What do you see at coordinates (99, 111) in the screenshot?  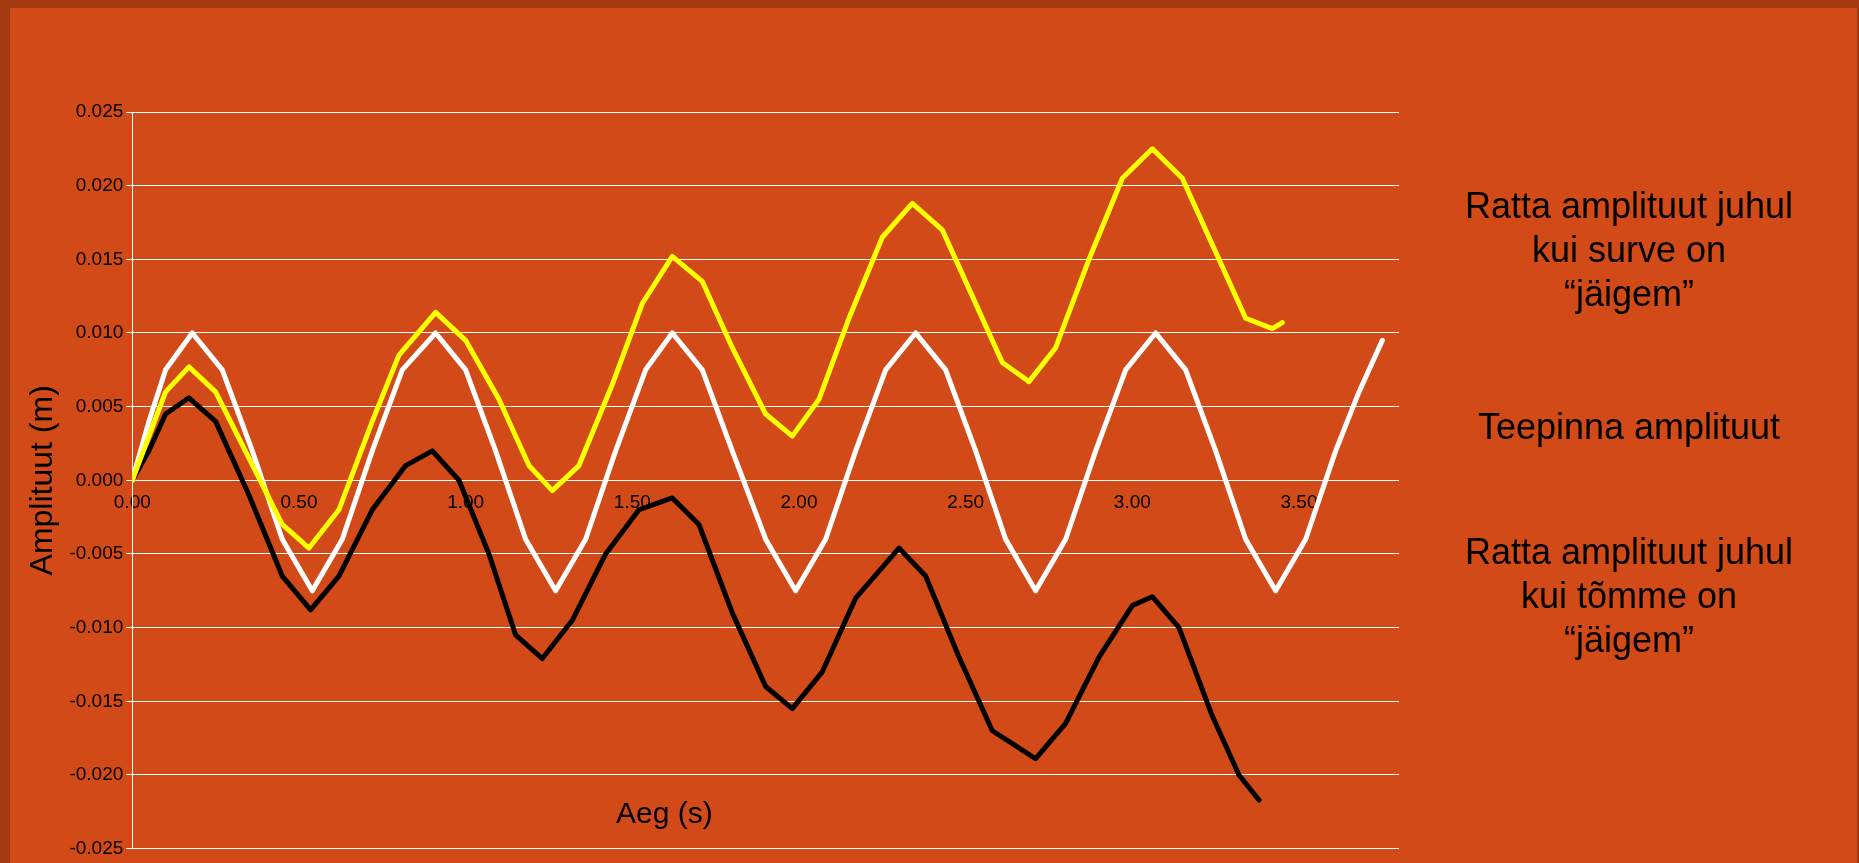 I see `y-tick-label: 0.025` at bounding box center [99, 111].